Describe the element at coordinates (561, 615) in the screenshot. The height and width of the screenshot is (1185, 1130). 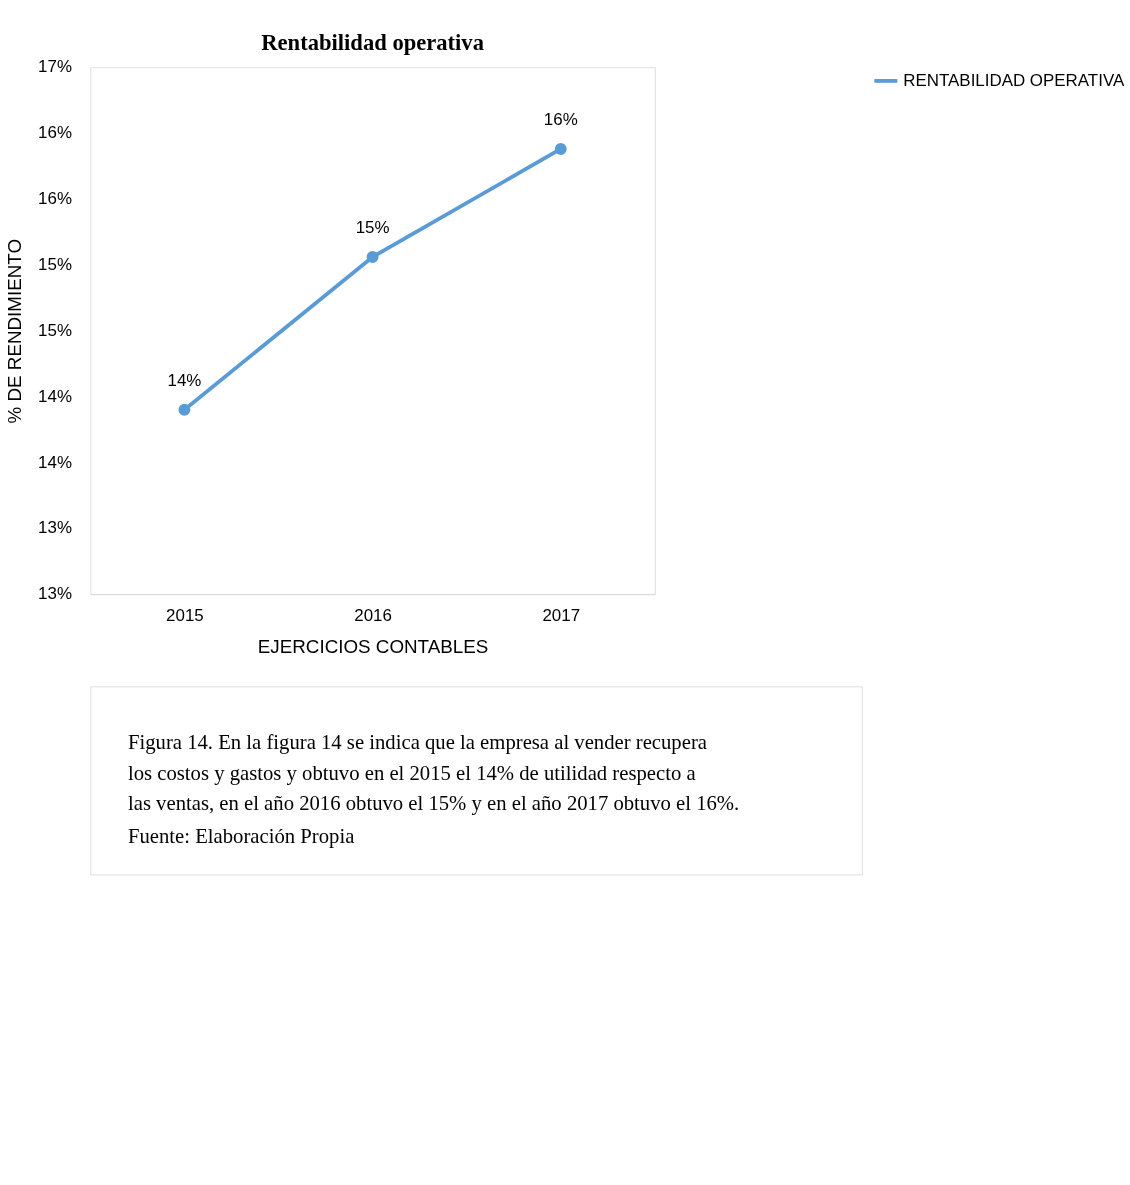
I see `x-tick-label: 2017` at that location.